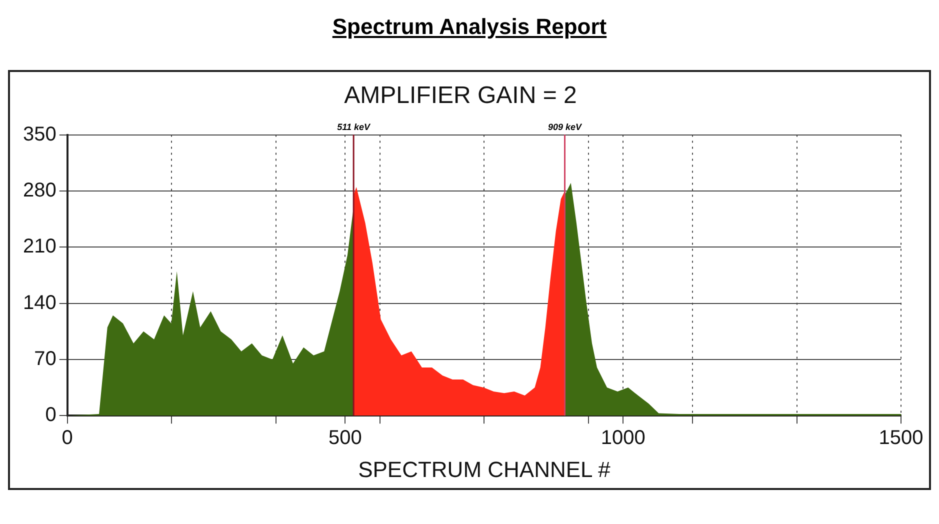 The width and height of the screenshot is (939, 524). What do you see at coordinates (45, 359) in the screenshot?
I see `y-tick-label: 70` at bounding box center [45, 359].